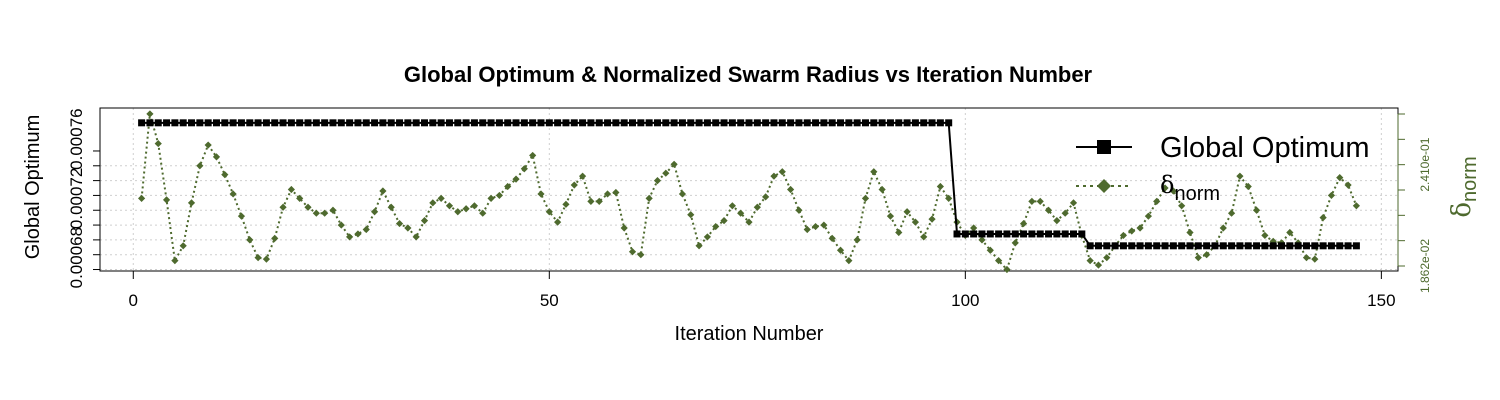 The width and height of the screenshot is (1500, 400). I want to click on legend-label-delta-sub: norm, so click(1197, 194).